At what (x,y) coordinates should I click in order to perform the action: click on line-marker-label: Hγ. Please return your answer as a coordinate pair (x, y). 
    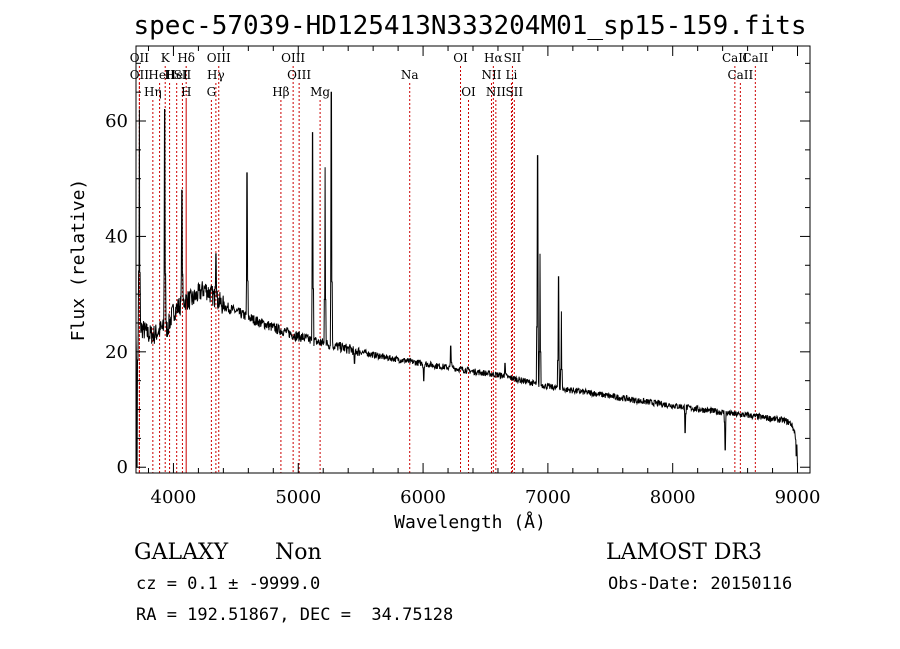
    Looking at the image, I should click on (216, 75).